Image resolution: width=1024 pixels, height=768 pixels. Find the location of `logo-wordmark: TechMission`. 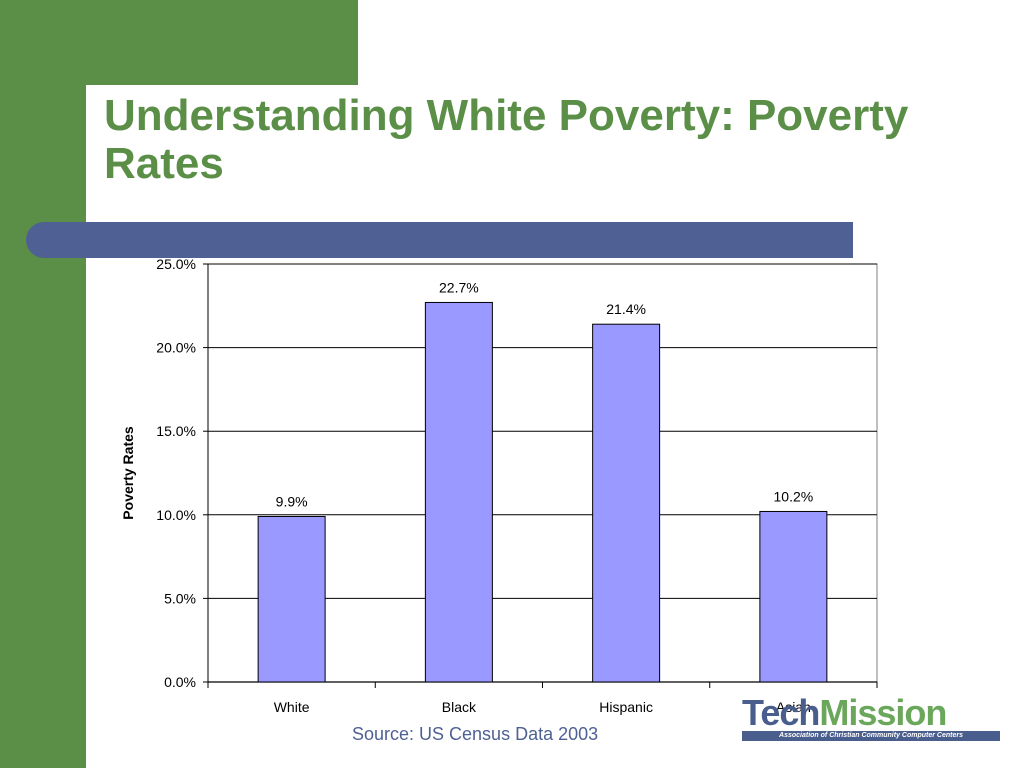

logo-wordmark: TechMission is located at coordinates (844, 712).